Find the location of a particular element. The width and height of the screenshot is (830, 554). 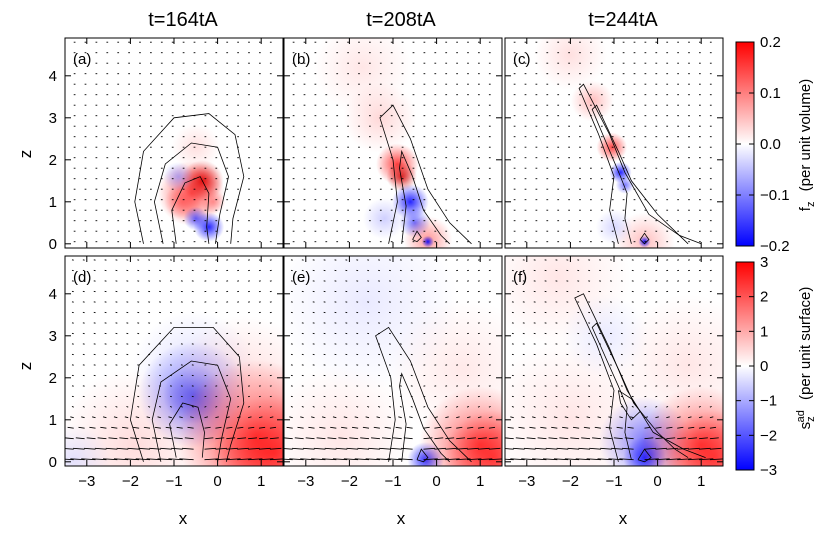

colorbar-top: 0.2 0.1 0.0 −0.1 −0.2 fz (per unit volume) is located at coordinates (776, 144).